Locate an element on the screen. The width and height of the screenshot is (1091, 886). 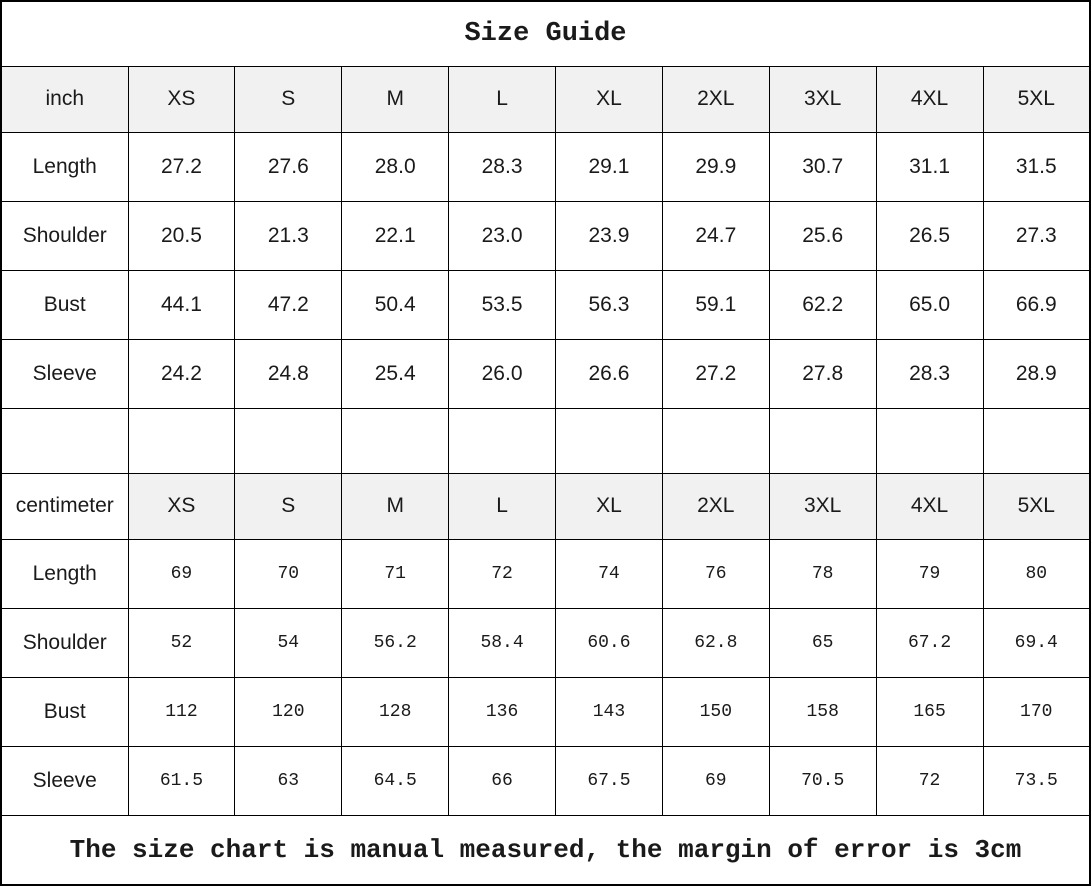
value-cell: 27.8 is located at coordinates (822, 374).